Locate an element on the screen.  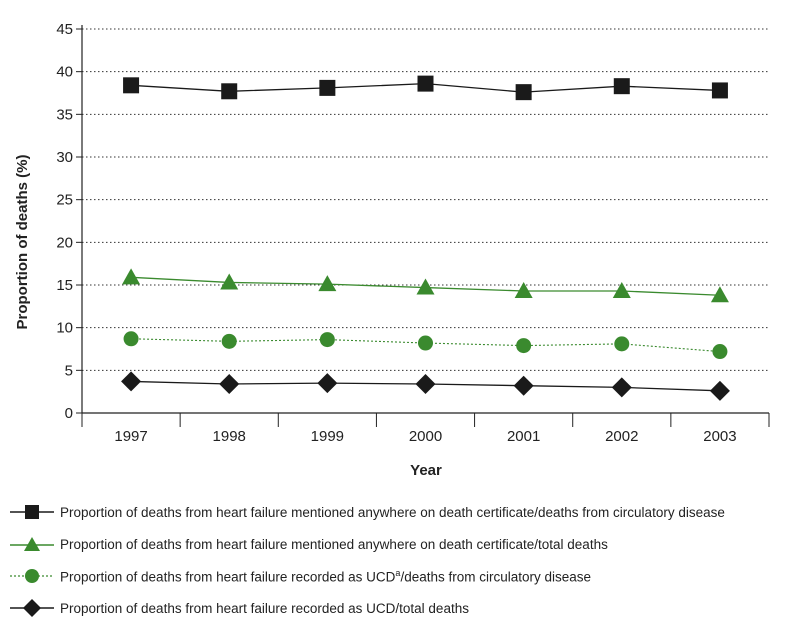
y-axis-title: Proportion of deaths (%) is located at coordinates (22, 242).